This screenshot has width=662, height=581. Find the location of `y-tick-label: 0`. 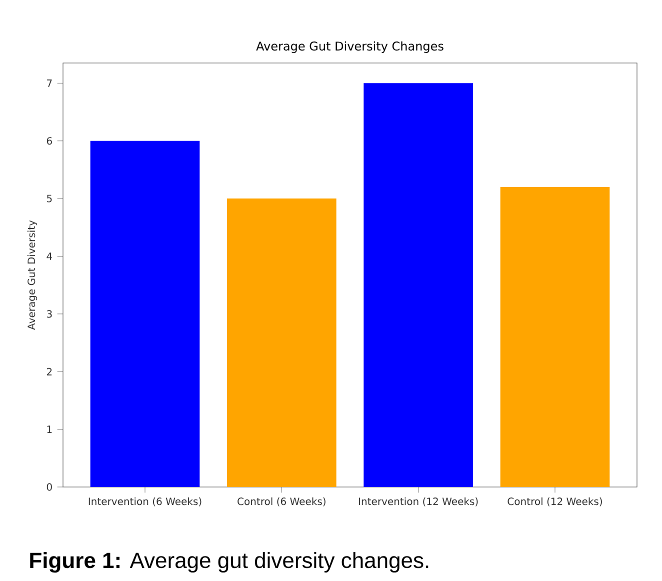

y-tick-label: 0 is located at coordinates (49, 487).